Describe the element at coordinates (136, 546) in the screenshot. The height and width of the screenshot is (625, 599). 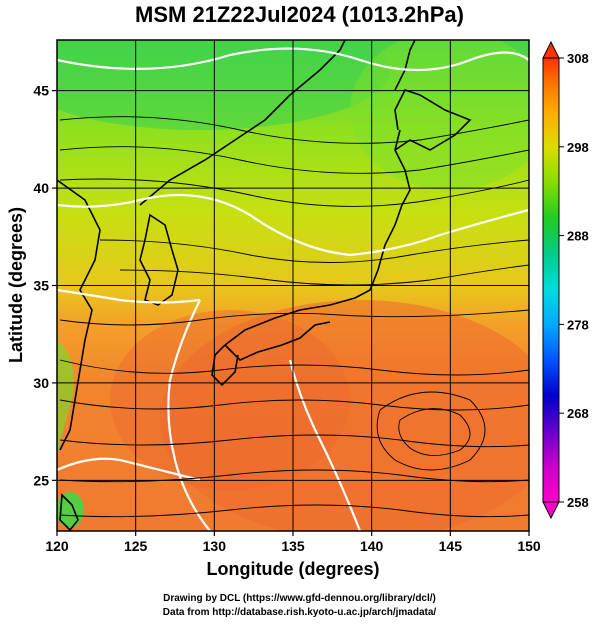
I see `x-tick-label: 125` at that location.